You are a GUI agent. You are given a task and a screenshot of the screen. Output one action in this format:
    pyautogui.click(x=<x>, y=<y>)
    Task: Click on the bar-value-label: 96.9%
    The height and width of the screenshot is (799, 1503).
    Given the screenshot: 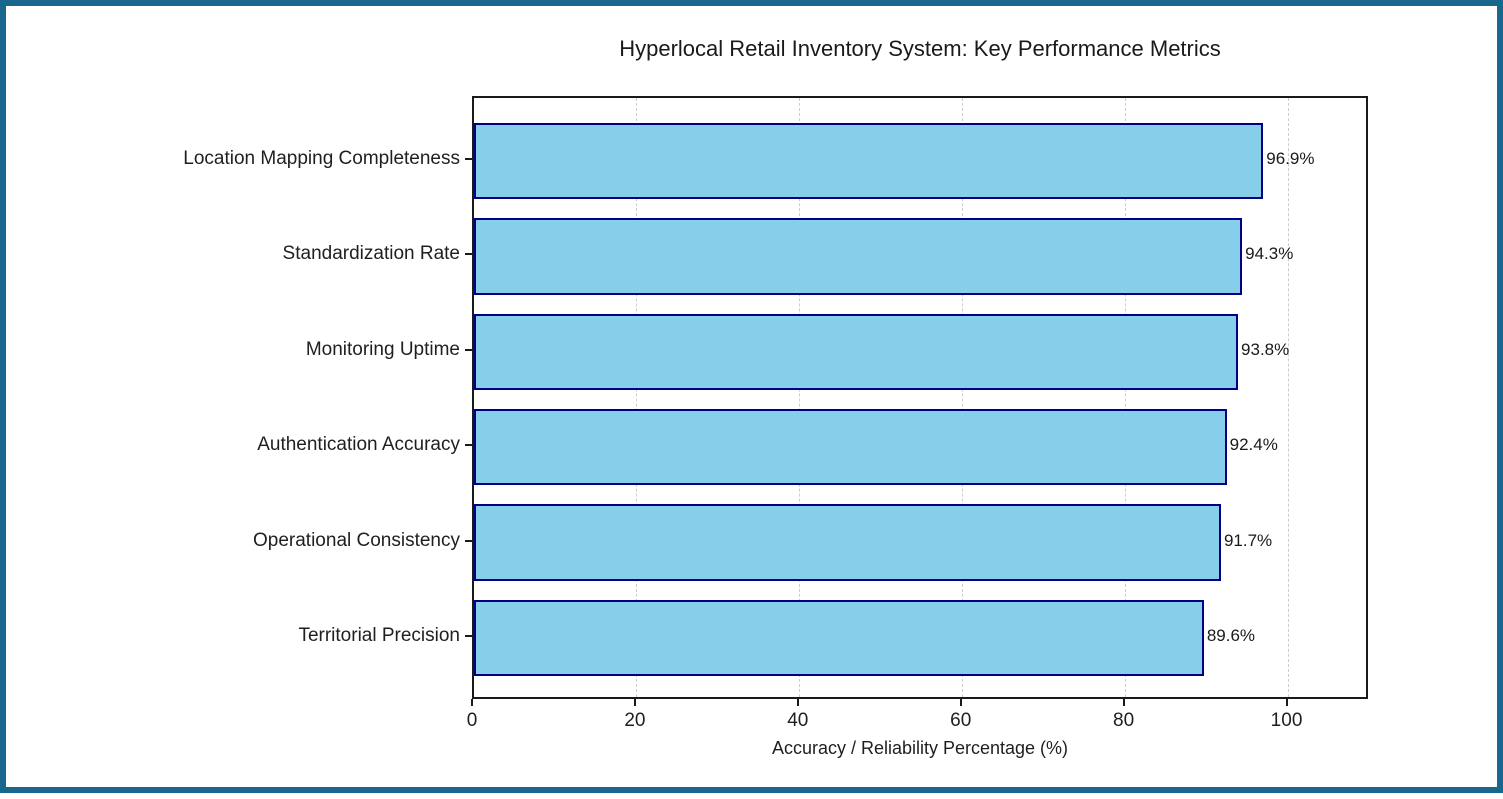 What is the action you would take?
    pyautogui.click(x=1290, y=159)
    